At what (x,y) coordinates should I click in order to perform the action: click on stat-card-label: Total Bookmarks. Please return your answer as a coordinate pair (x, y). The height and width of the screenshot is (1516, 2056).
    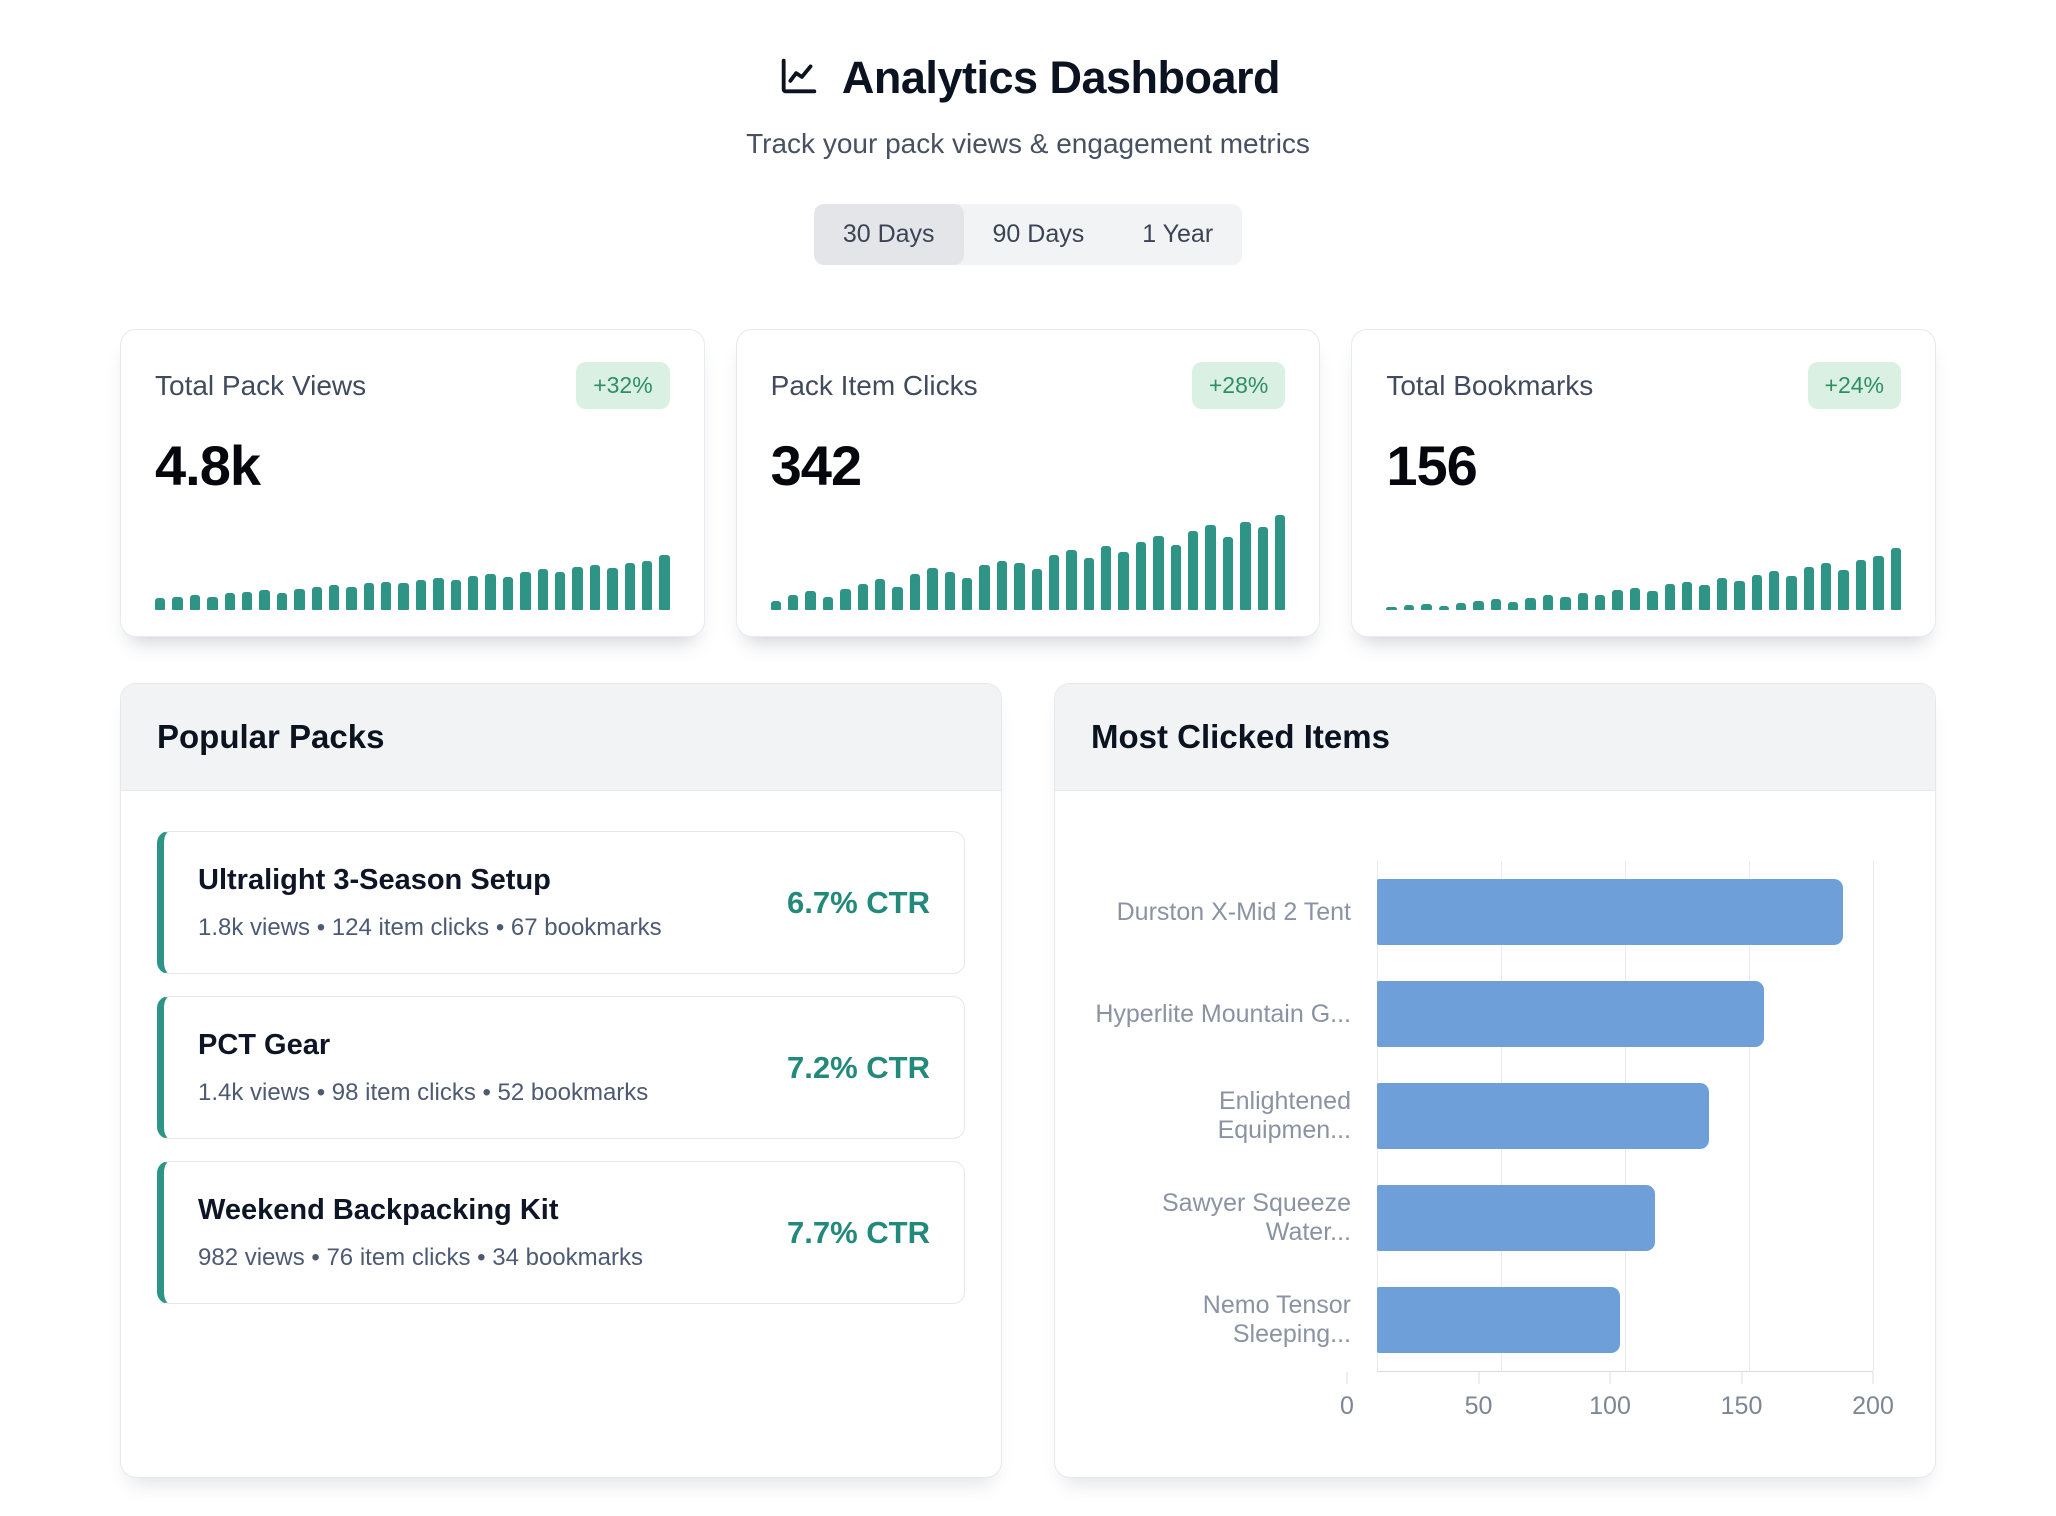
    Looking at the image, I should click on (1490, 385).